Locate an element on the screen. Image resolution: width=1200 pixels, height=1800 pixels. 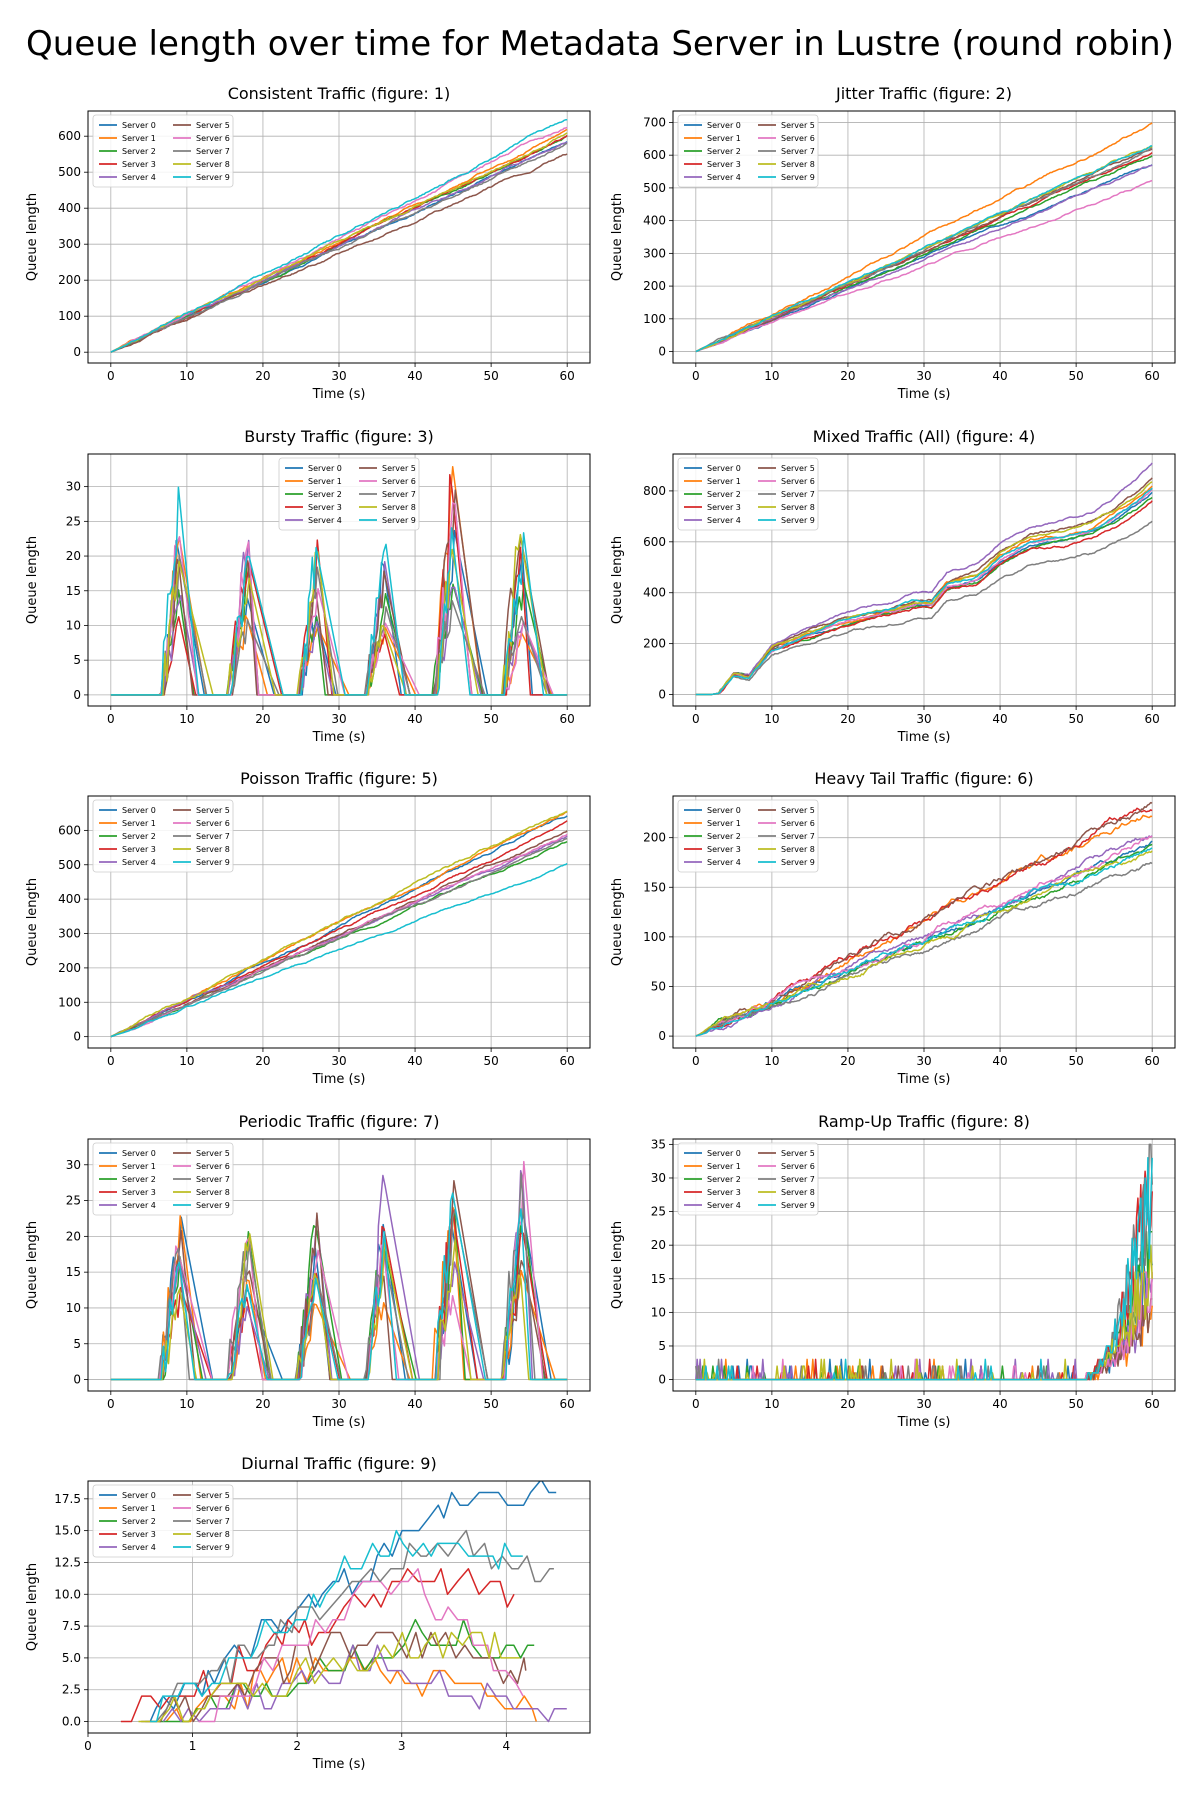
y-tick-label: 5 is located at coordinates (77, 660).